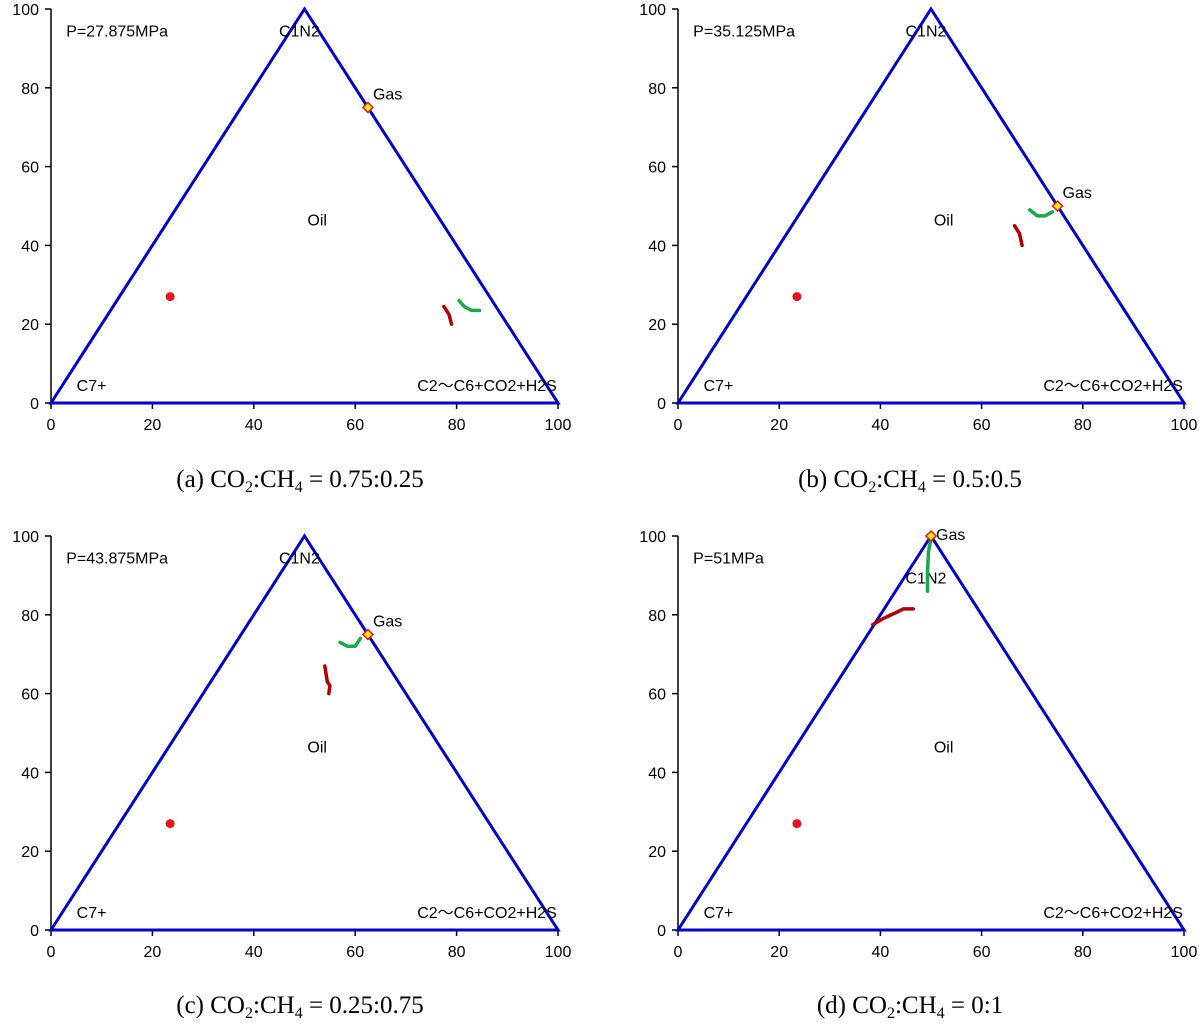 Image resolution: width=1200 pixels, height=1030 pixels. Describe the element at coordinates (300, 481) in the screenshot. I see `caption-a: (a) CO2:CH4 = 0.75:0.25` at that location.